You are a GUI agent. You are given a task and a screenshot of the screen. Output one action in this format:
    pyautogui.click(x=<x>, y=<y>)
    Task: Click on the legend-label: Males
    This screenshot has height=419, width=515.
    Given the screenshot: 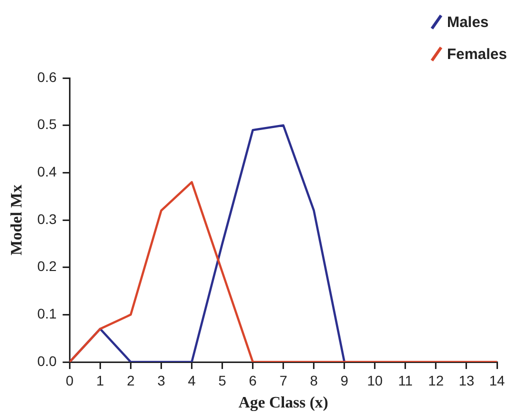 What is the action you would take?
    pyautogui.click(x=467, y=22)
    